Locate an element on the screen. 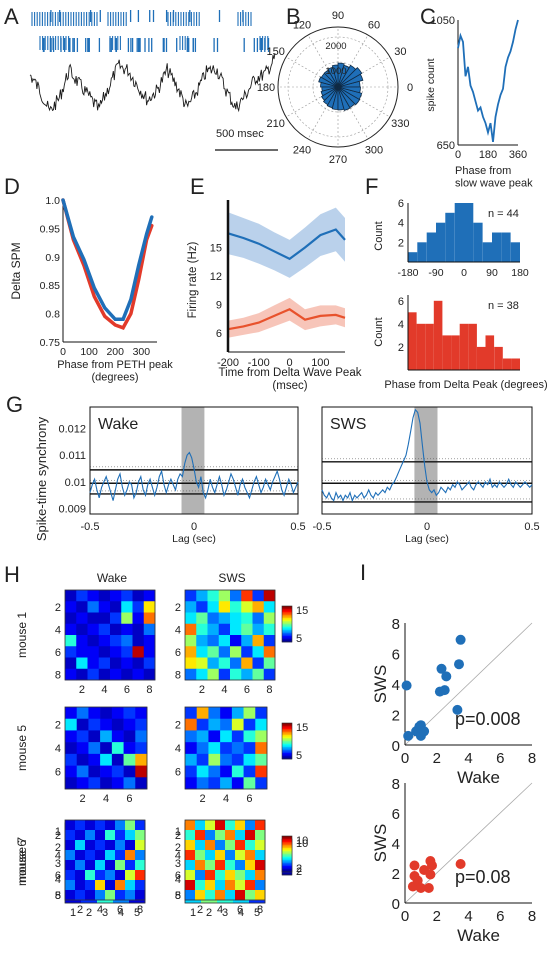 Image resolution: width=547 pixels, height=958 pixels. polar-angle-label: 210 is located at coordinates (275, 124).